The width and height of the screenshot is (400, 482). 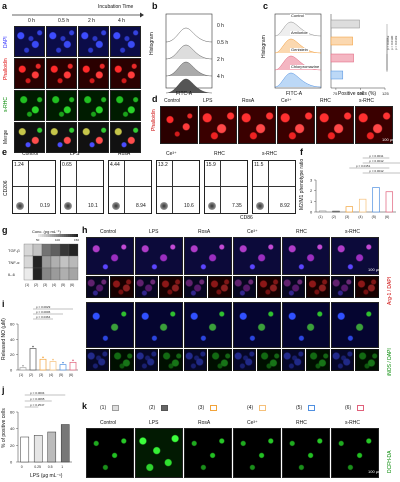 I want to click on panel-label-k: k, so click(x=85, y=406).